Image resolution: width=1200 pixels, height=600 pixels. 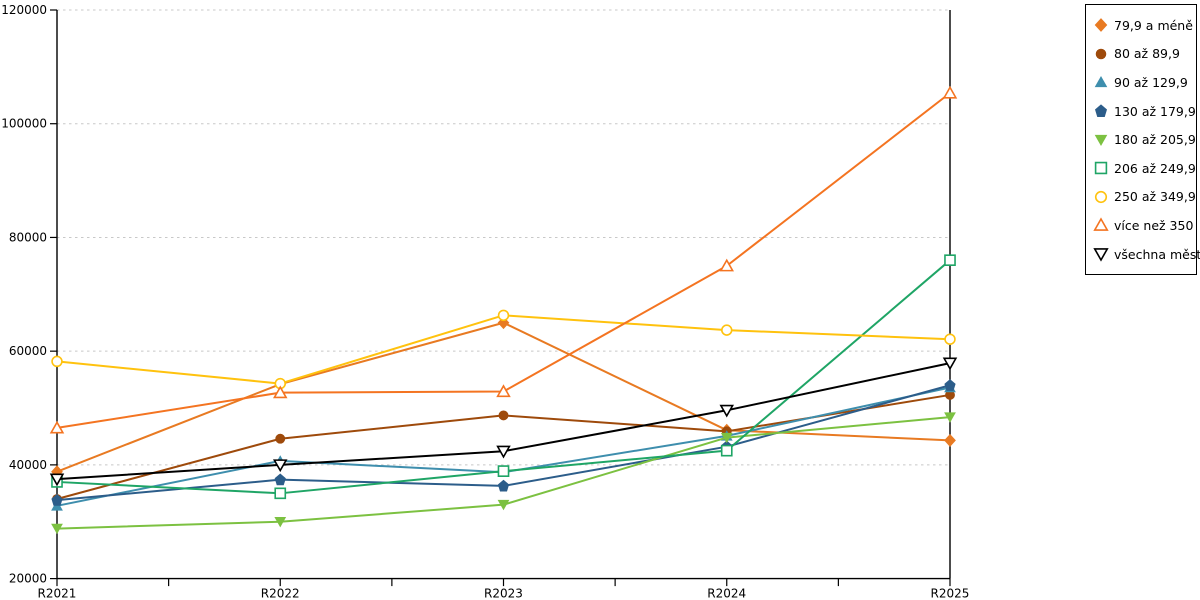 What do you see at coordinates (28, 351) in the screenshot?
I see `y-axis-label: 60000` at bounding box center [28, 351].